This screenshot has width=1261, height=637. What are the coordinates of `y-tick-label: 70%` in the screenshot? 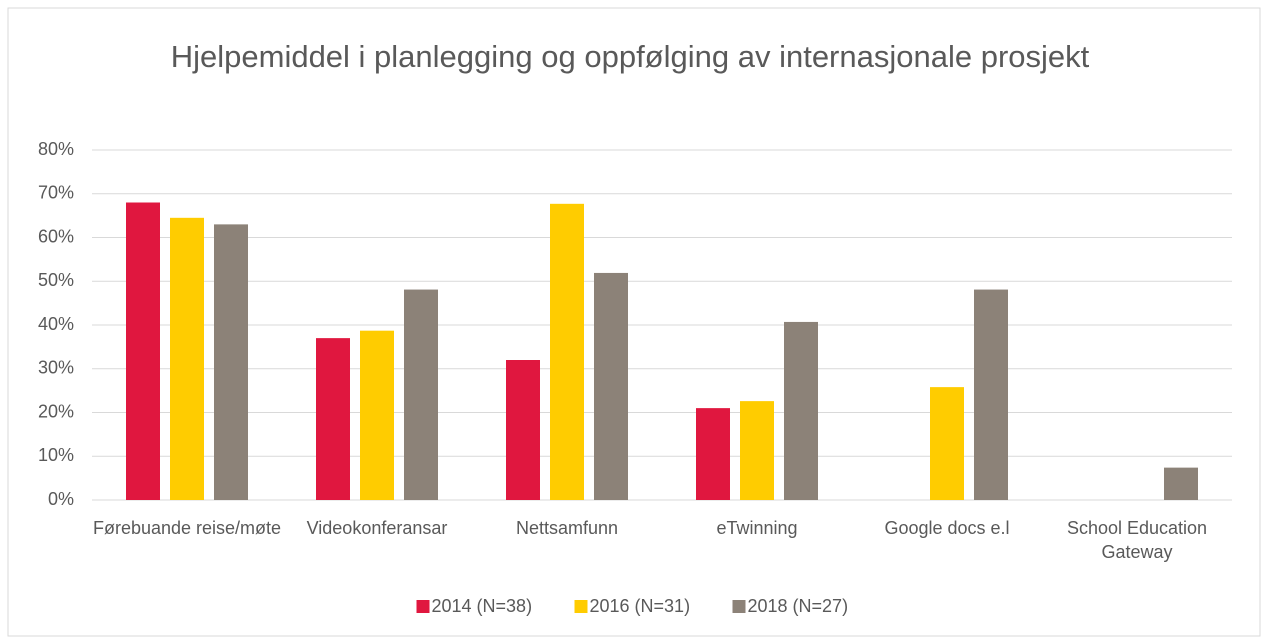 It's located at (56, 193).